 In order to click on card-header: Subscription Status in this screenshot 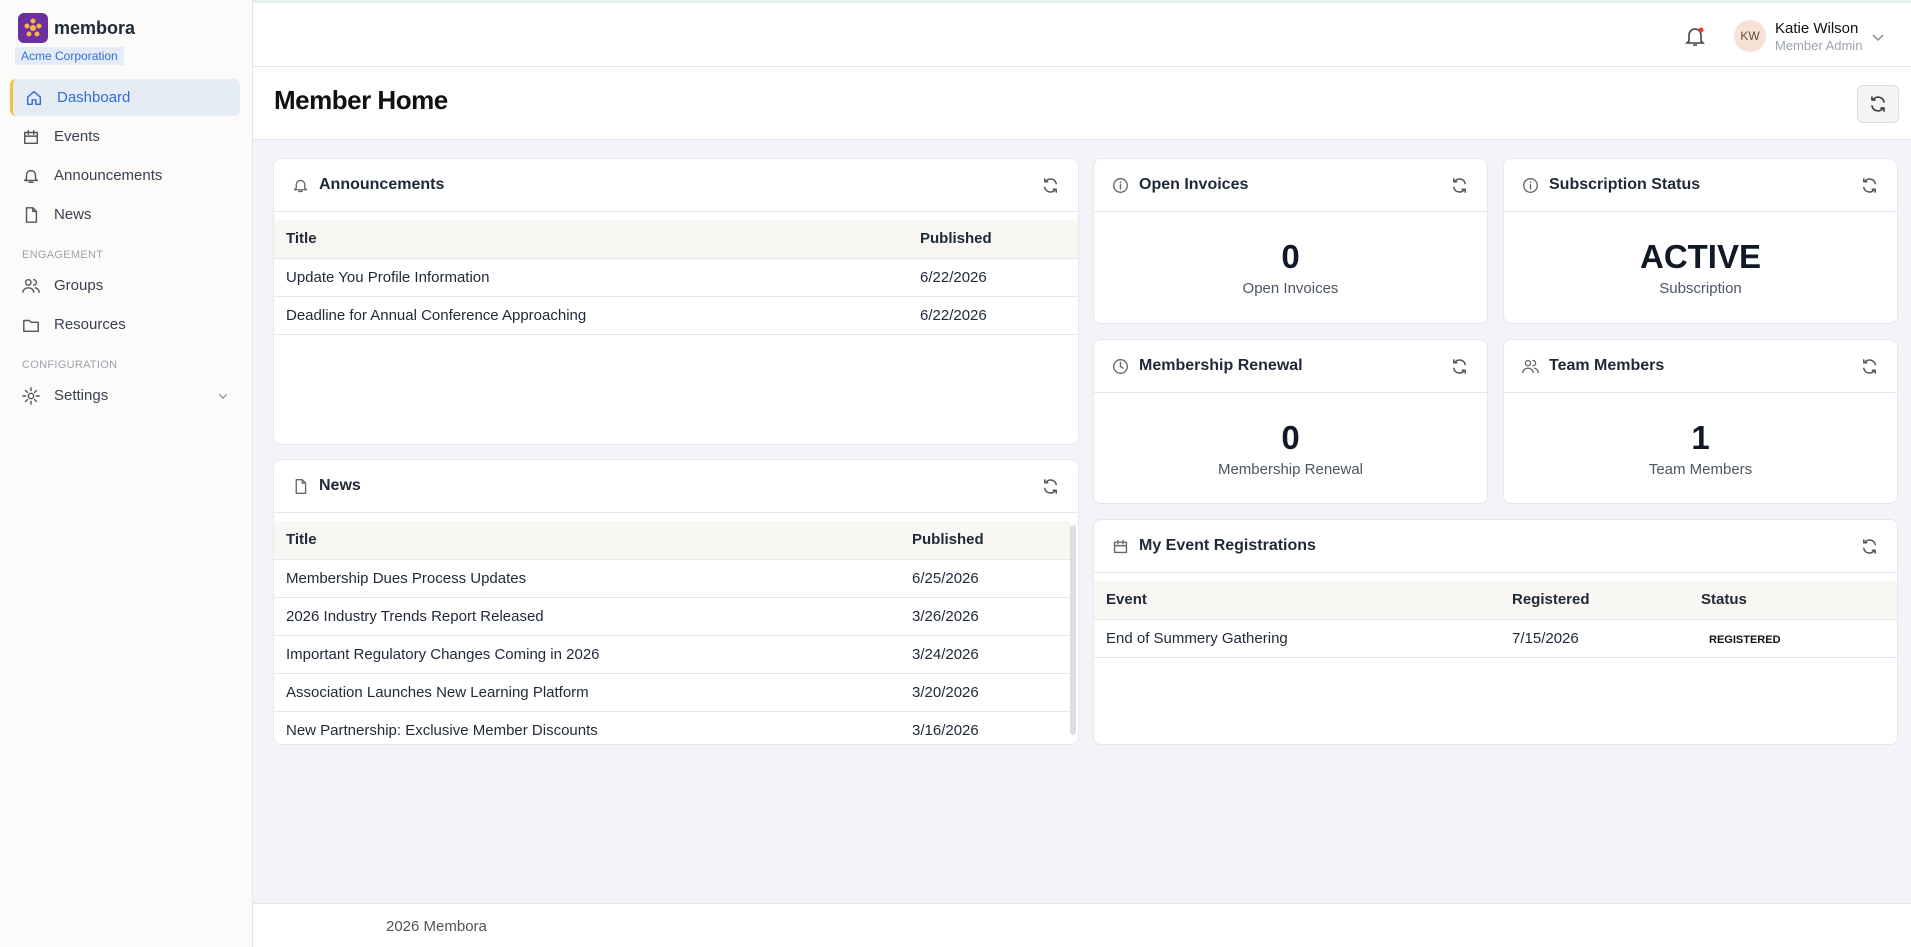, I will do `click(1700, 185)`.